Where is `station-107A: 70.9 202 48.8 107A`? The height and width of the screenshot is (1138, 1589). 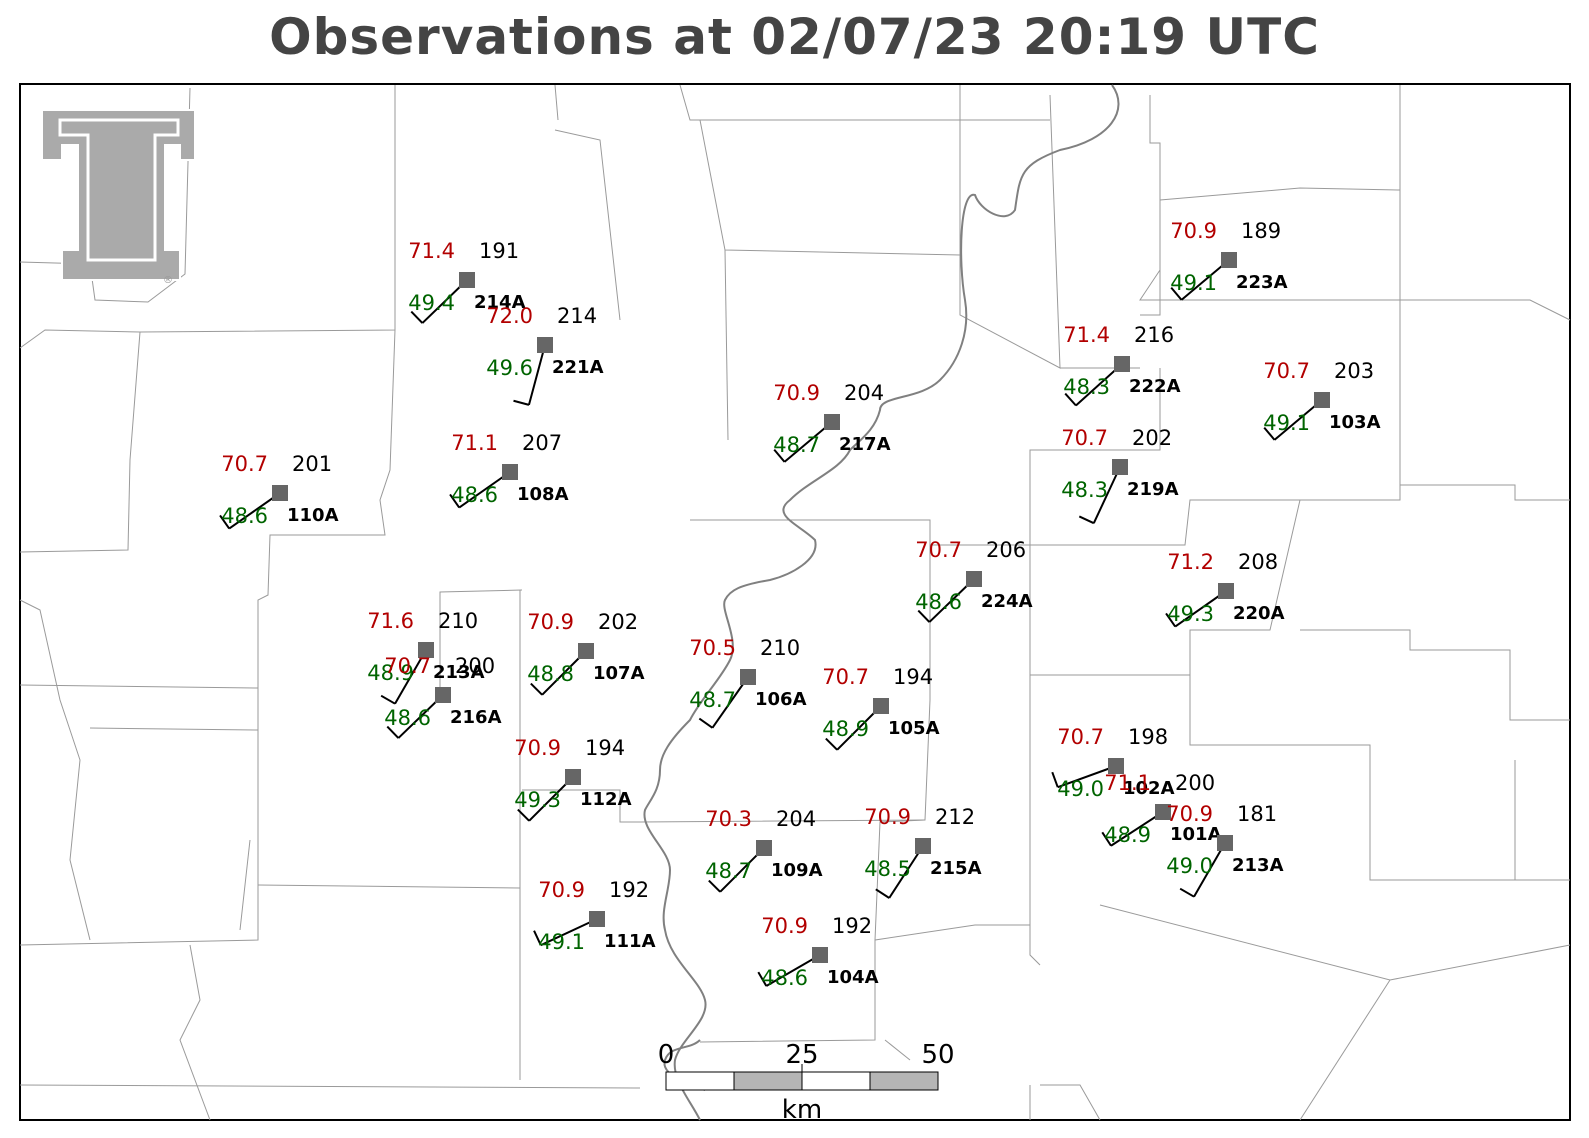 station-107A: 70.9 202 48.8 107A is located at coordinates (586, 653).